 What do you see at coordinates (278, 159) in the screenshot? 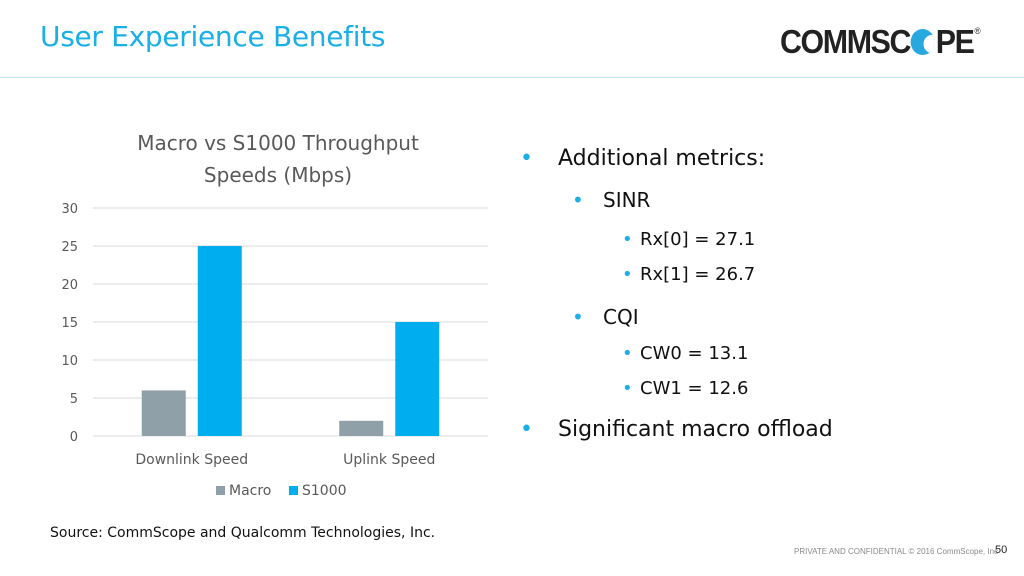
I see `chart-title: Macro vs S1000 Throughput Speeds (Mbps)` at bounding box center [278, 159].